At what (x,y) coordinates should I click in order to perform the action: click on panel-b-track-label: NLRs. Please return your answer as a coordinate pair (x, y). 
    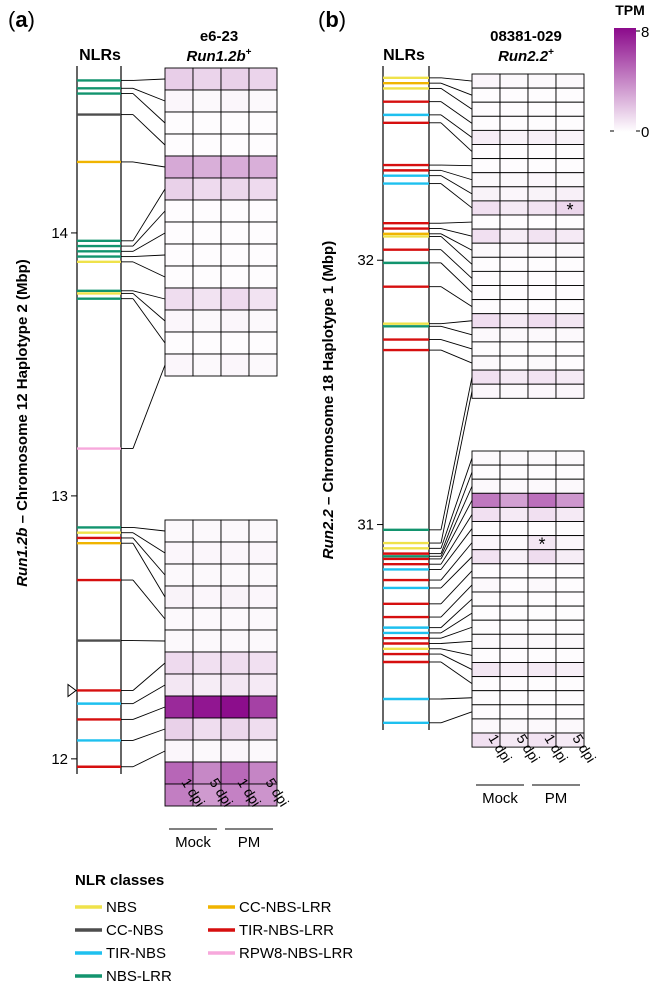
    Looking at the image, I should click on (404, 55).